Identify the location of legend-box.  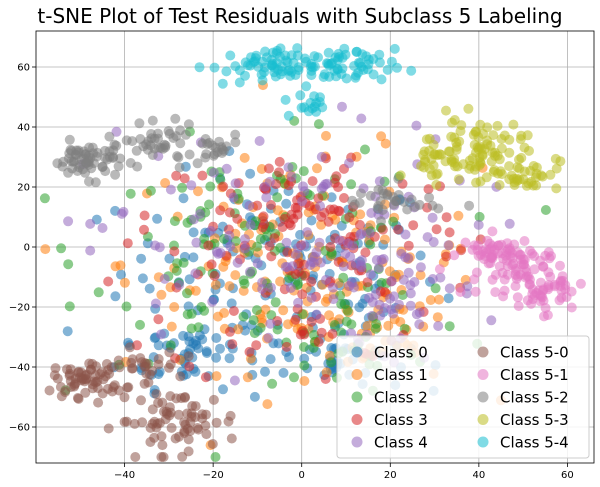
(463, 397).